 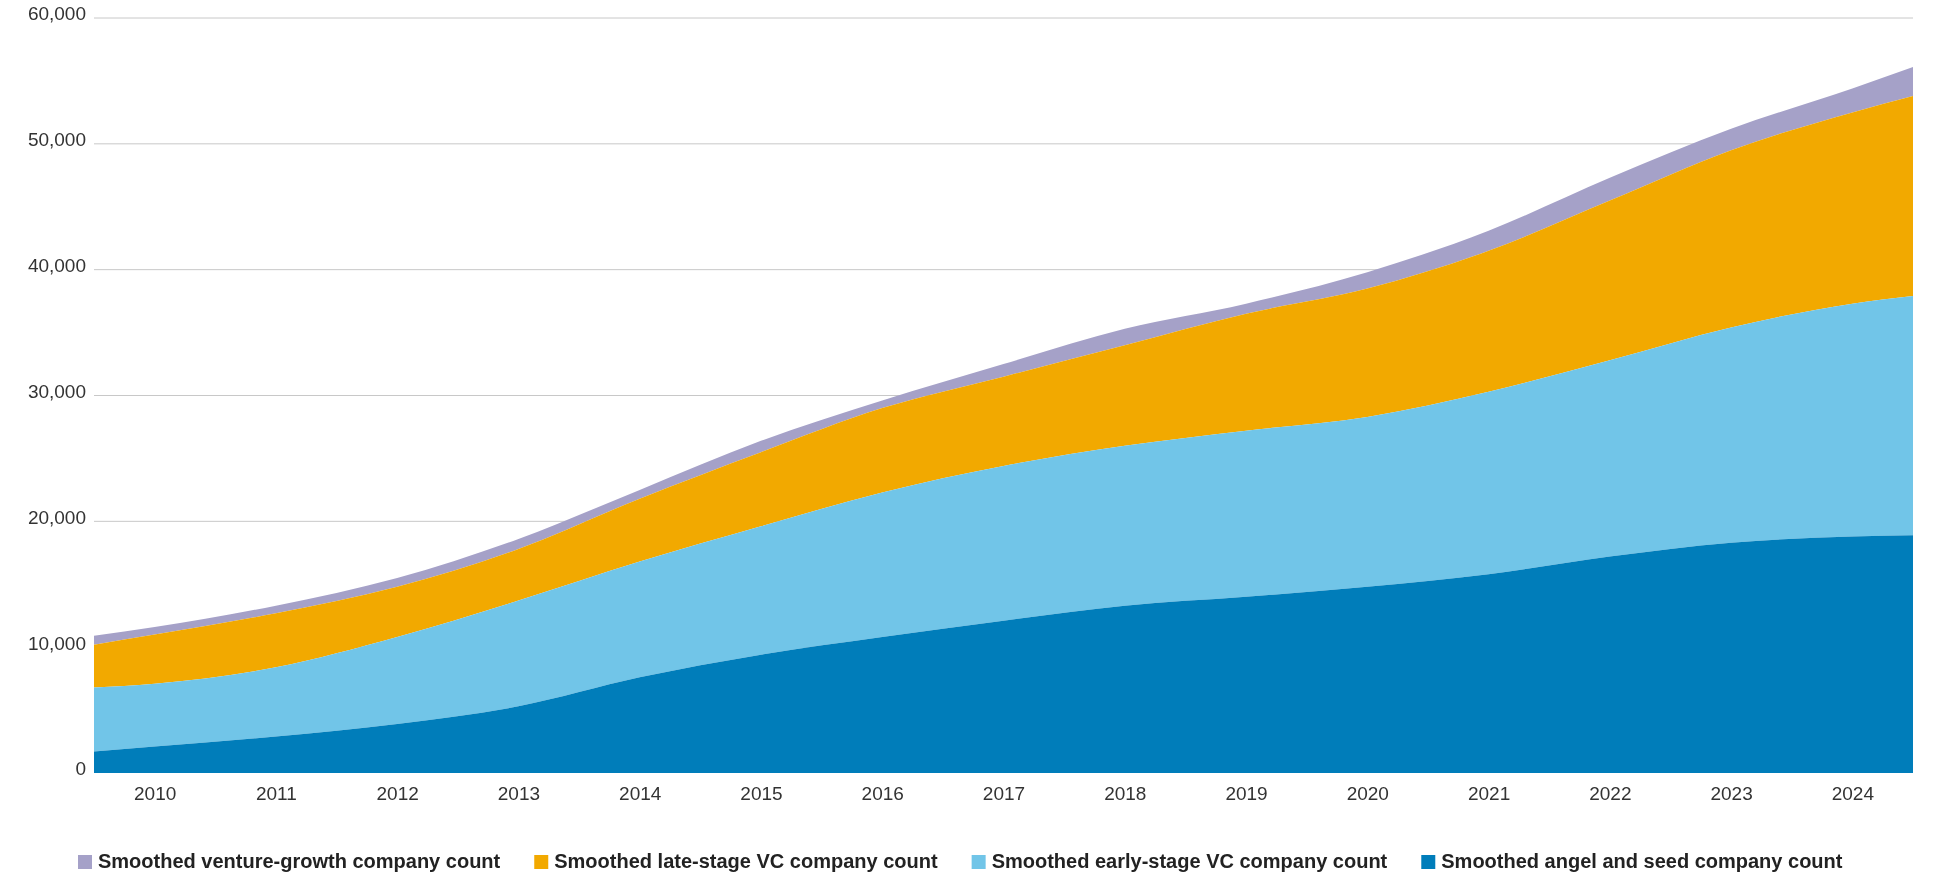 What do you see at coordinates (155, 794) in the screenshot?
I see `x-tick-label: 2010` at bounding box center [155, 794].